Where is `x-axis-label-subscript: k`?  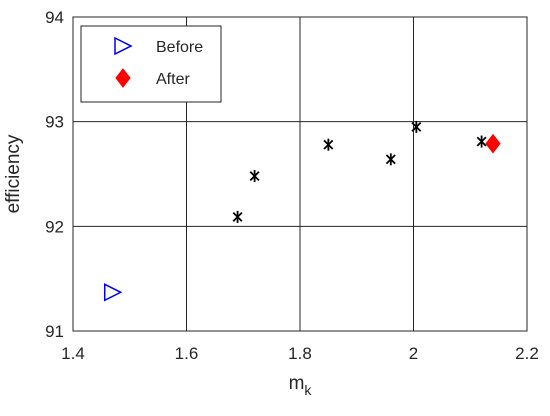
x-axis-label-subscript: k is located at coordinates (308, 390).